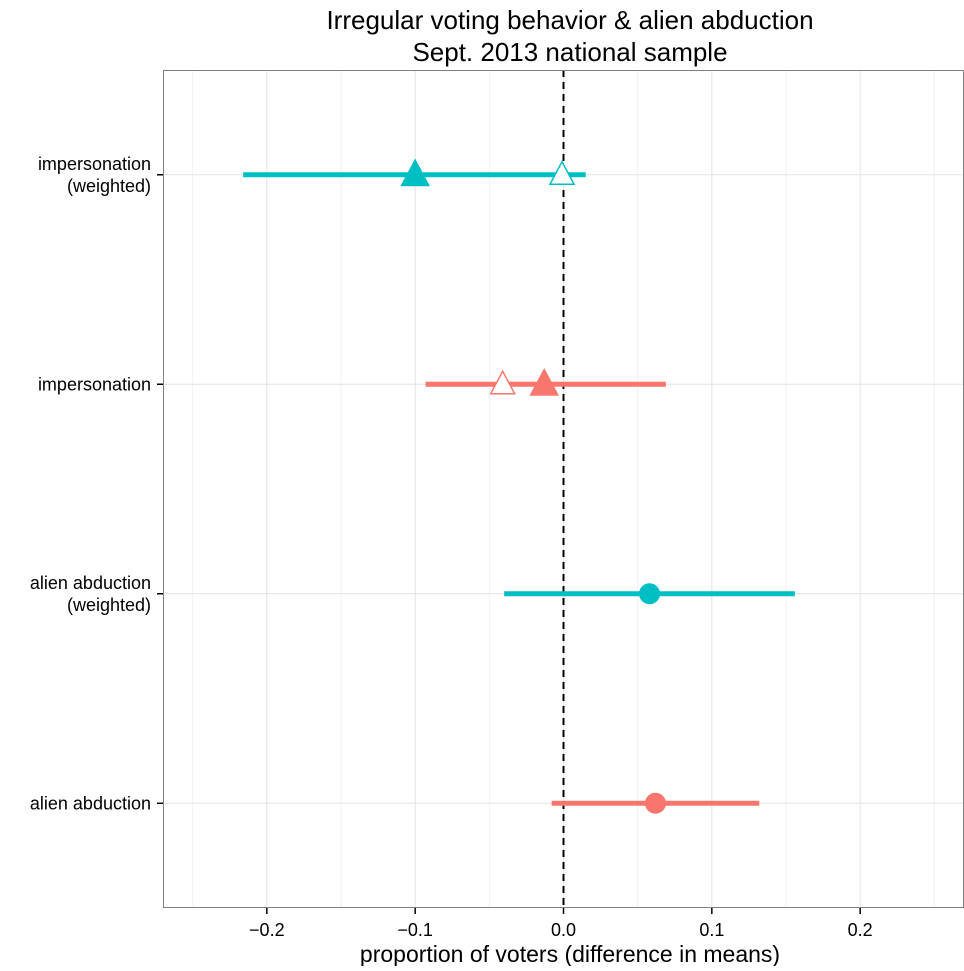 This screenshot has height=971, width=964. What do you see at coordinates (562, 172) in the screenshot?
I see `hollow-triangle-point-impersonation-weighted` at bounding box center [562, 172].